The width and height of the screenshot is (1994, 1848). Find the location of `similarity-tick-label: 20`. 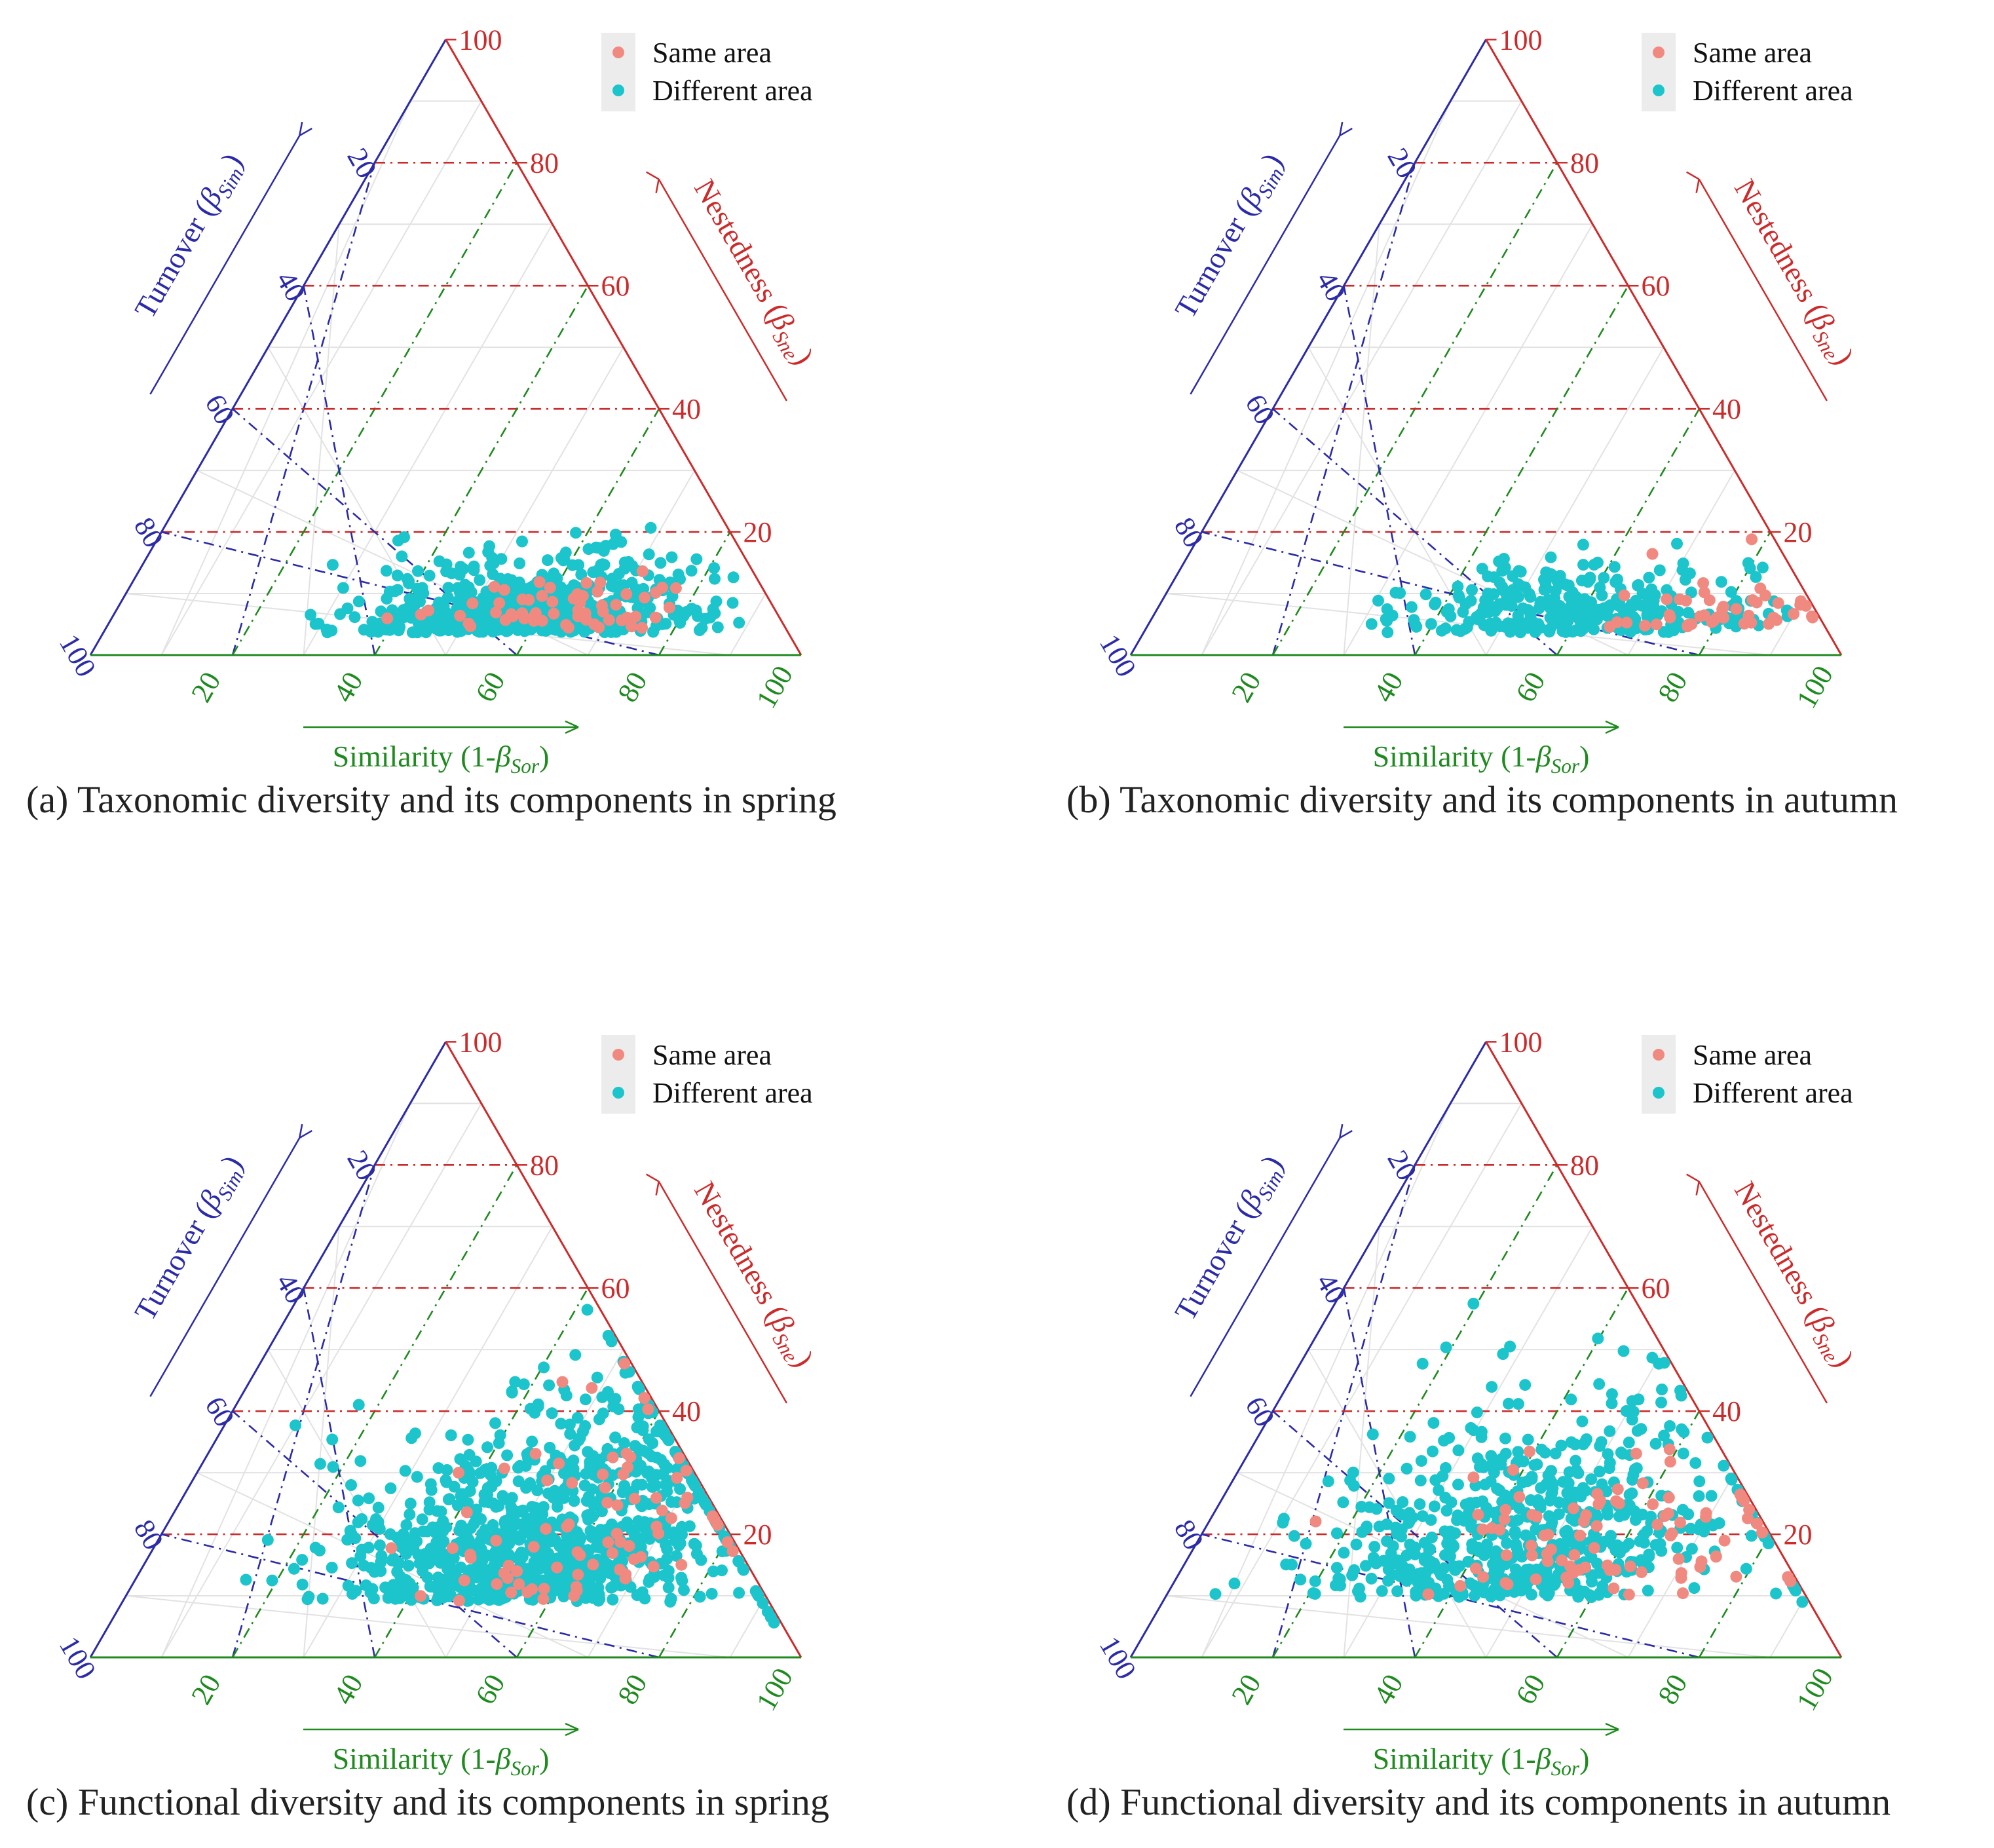

similarity-tick-label: 20 is located at coordinates (206, 686).